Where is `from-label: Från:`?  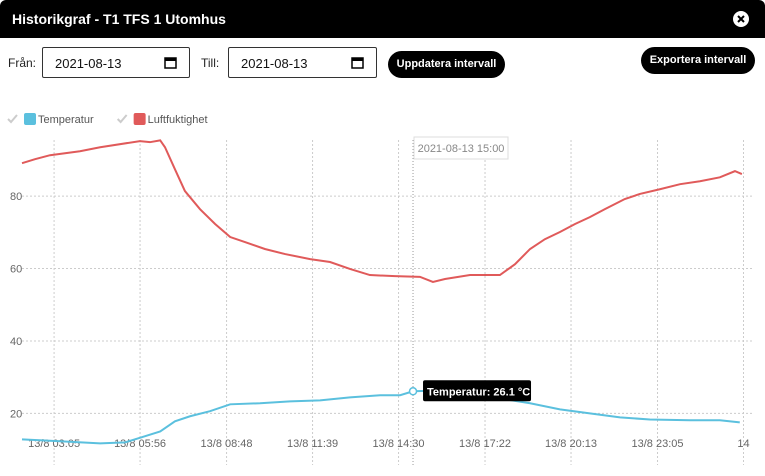
from-label: Från: is located at coordinates (22, 63).